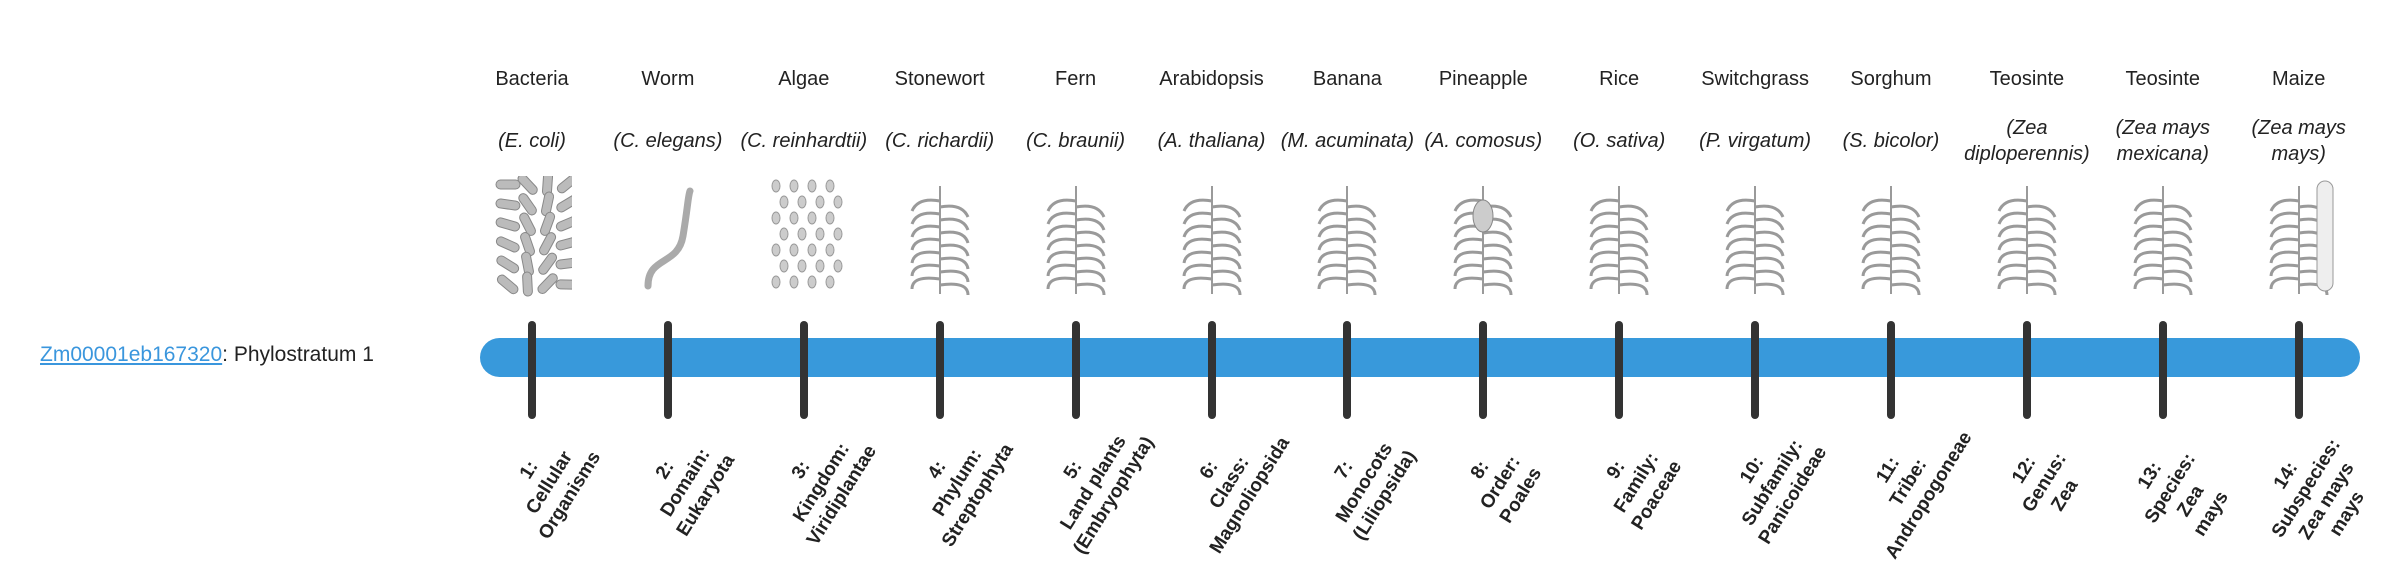 The width and height of the screenshot is (2400, 588). I want to click on species-name-text: (S. bicolor), so click(1891, 141).